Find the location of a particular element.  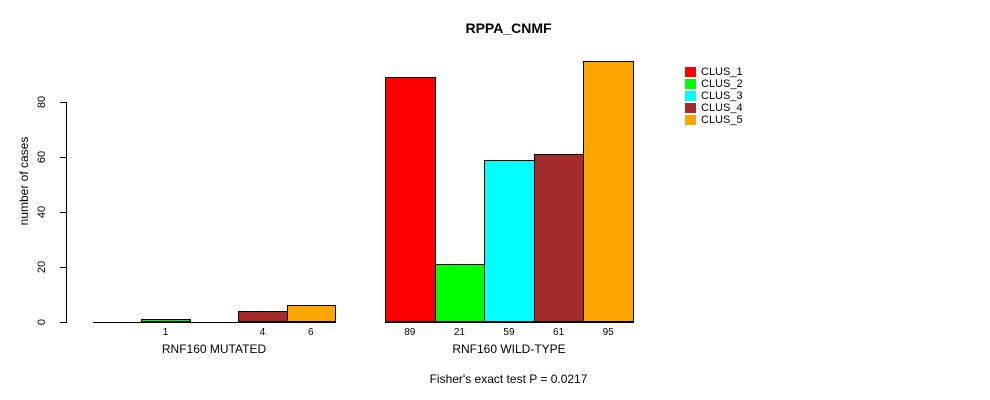

fisher-test-note: Fisher's exact test P = 0.0217 is located at coordinates (508, 379).